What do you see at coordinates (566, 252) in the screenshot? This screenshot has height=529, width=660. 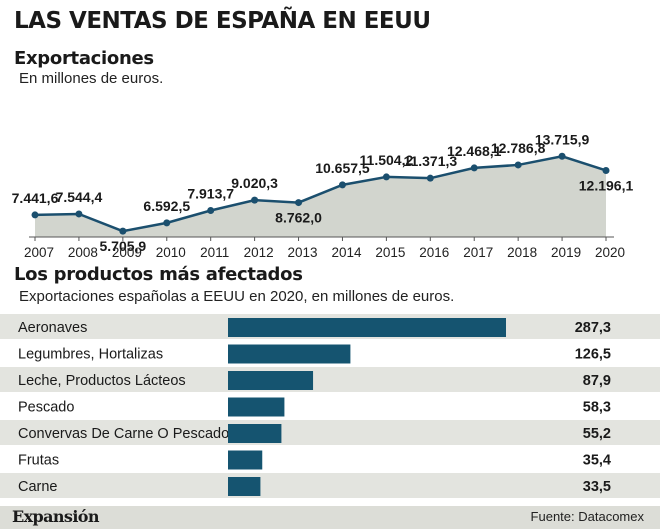 I see `x-tick-label: 2019` at bounding box center [566, 252].